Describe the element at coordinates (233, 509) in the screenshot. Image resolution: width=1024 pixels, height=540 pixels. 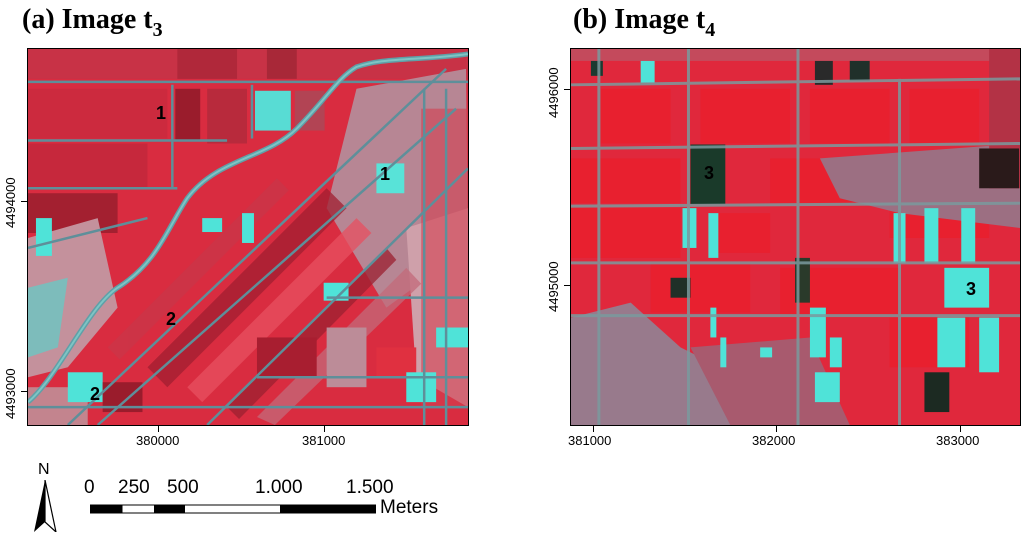
I see `scale-bar` at that location.